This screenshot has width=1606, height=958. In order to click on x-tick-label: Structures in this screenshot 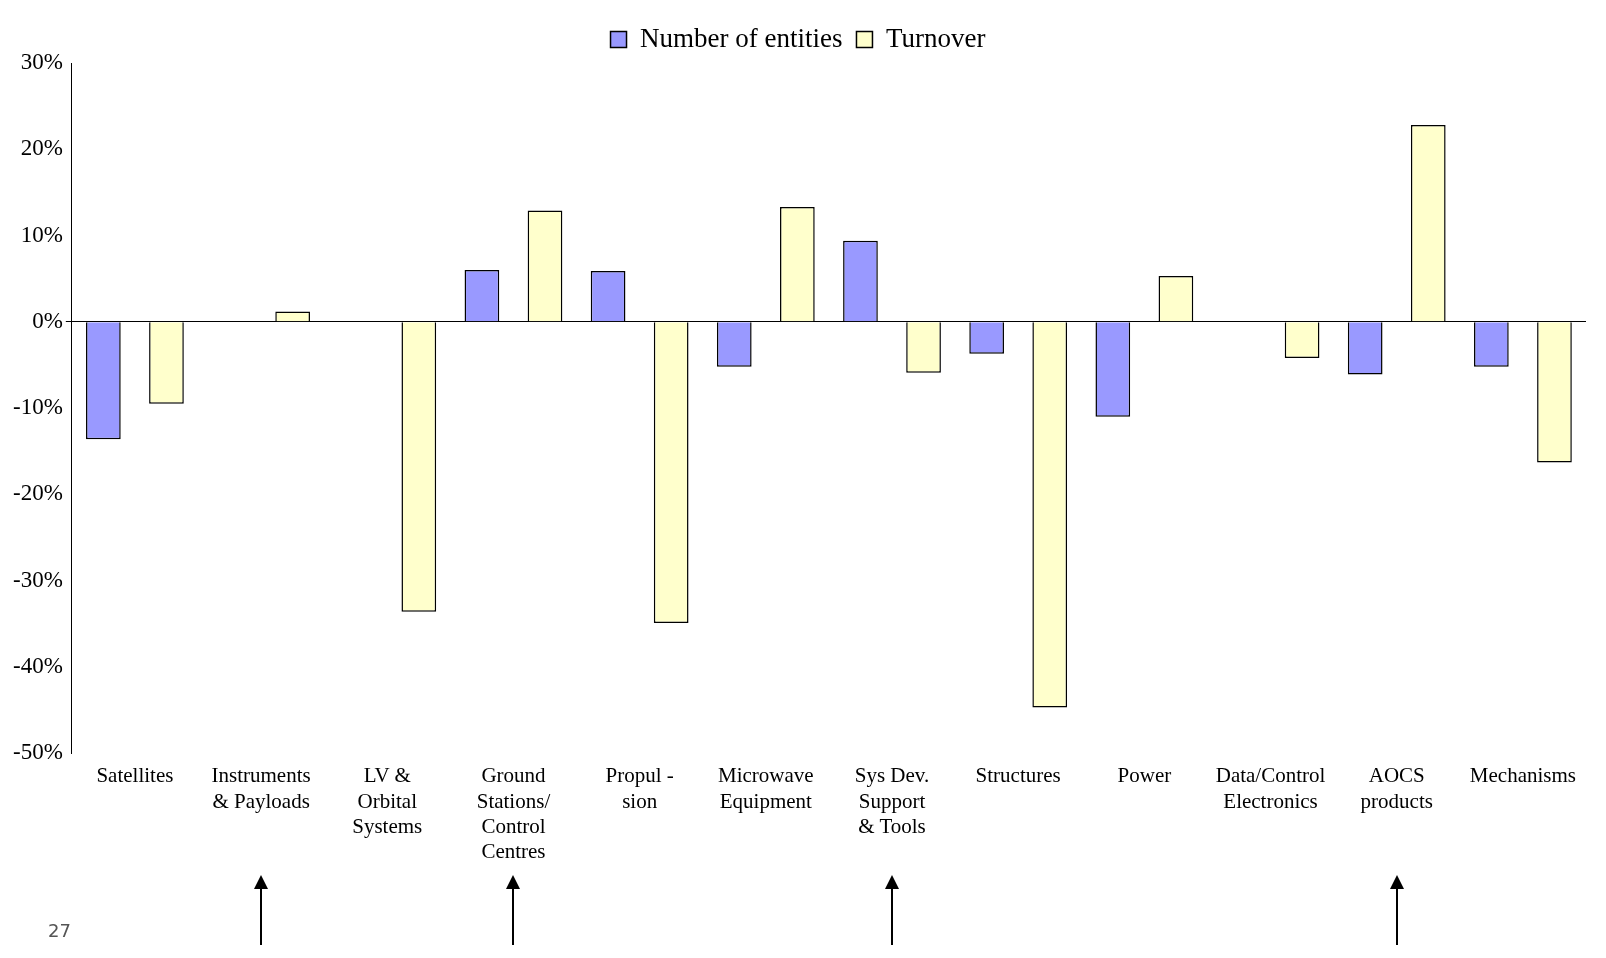, I will do `click(1018, 775)`.